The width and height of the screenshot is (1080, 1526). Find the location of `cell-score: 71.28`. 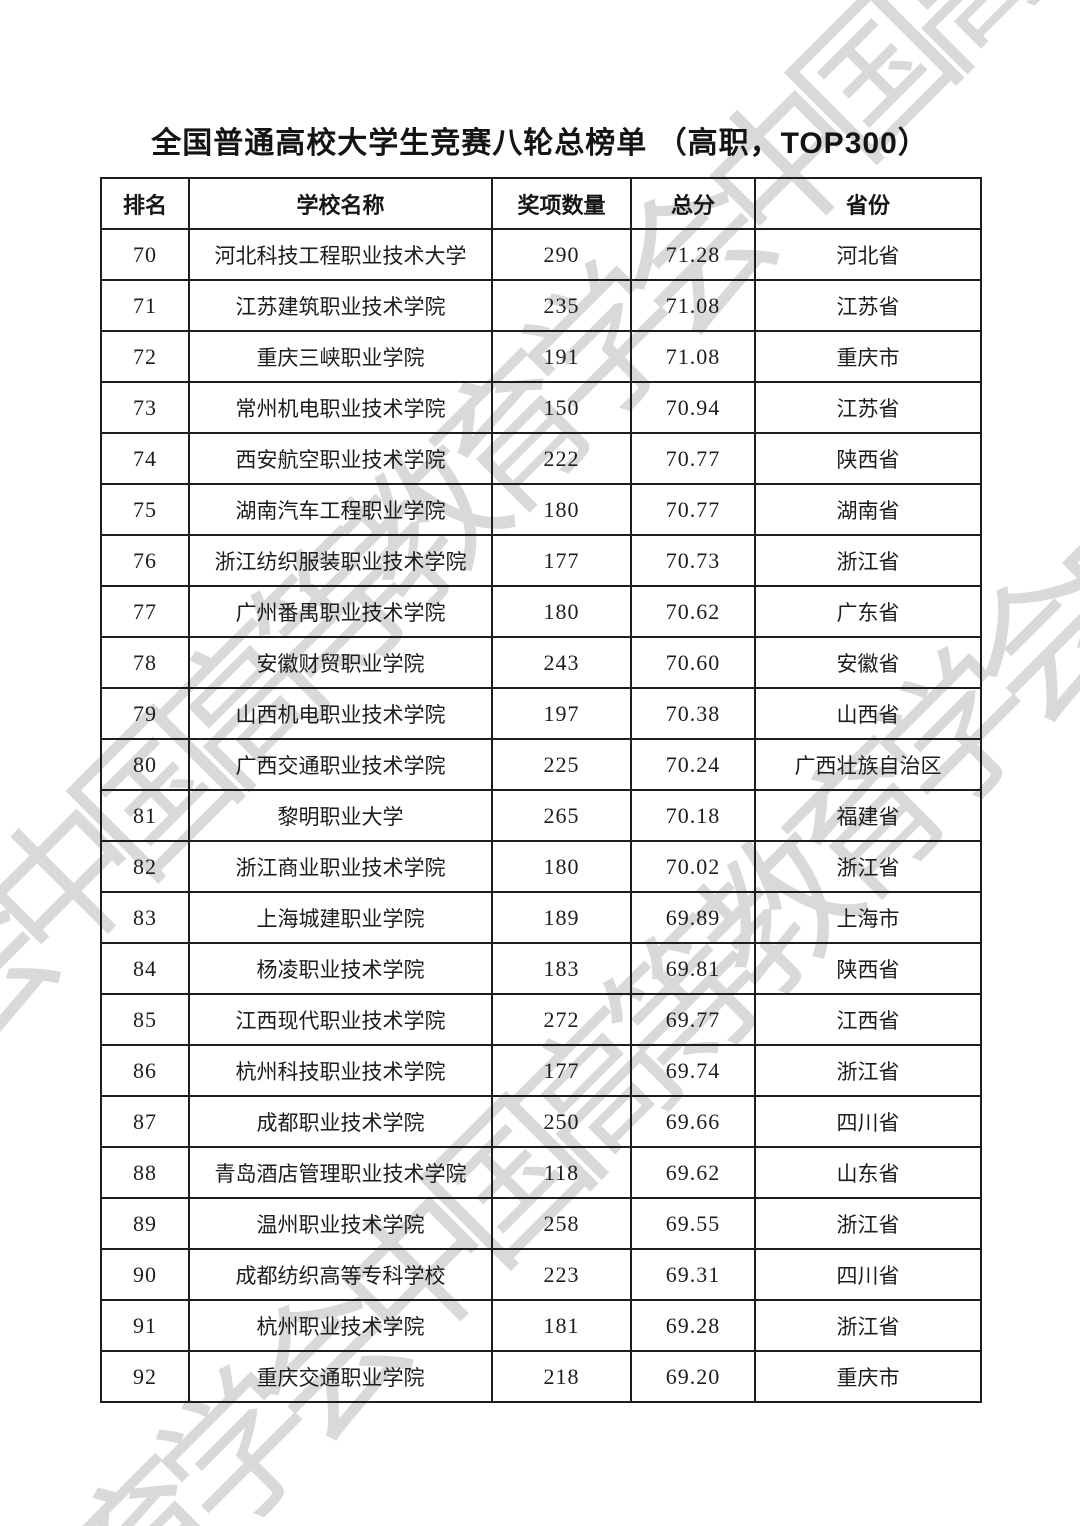

cell-score: 71.28 is located at coordinates (693, 254).